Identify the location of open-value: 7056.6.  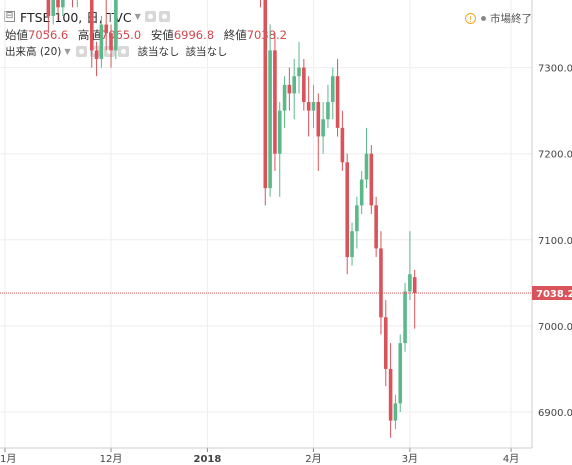
(48, 35).